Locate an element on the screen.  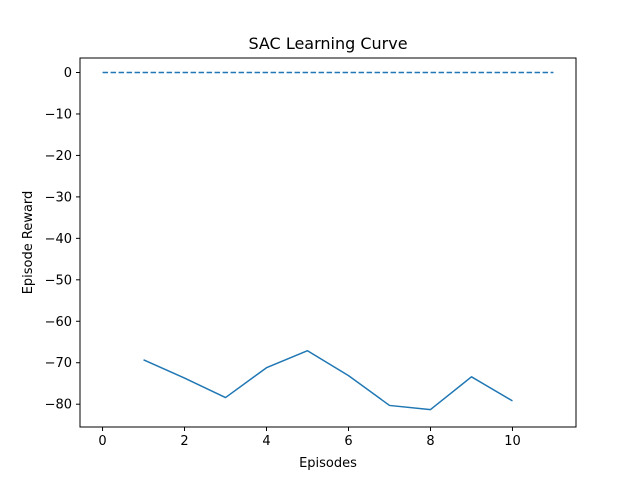
x-tick-label: 2 is located at coordinates (184, 441).